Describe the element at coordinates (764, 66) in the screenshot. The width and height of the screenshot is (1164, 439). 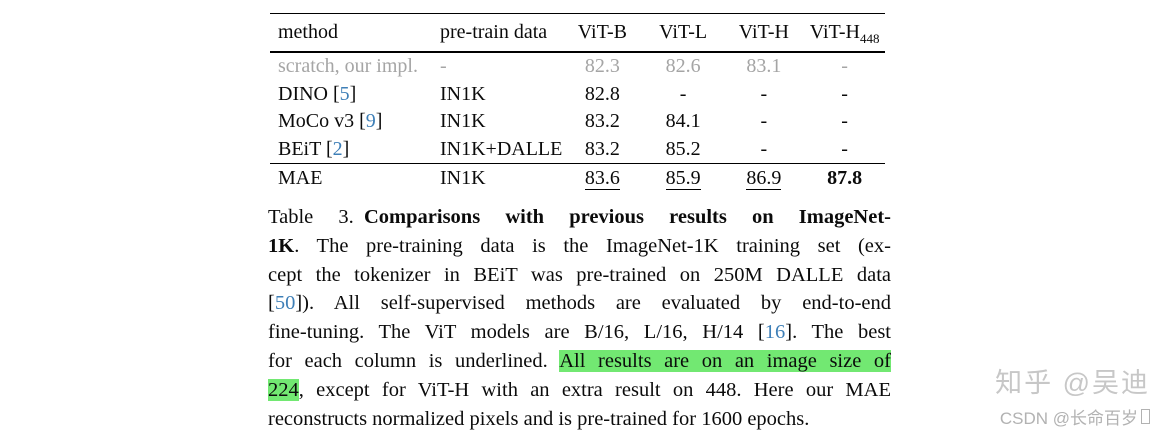
I see `value-cell: 83.1` at that location.